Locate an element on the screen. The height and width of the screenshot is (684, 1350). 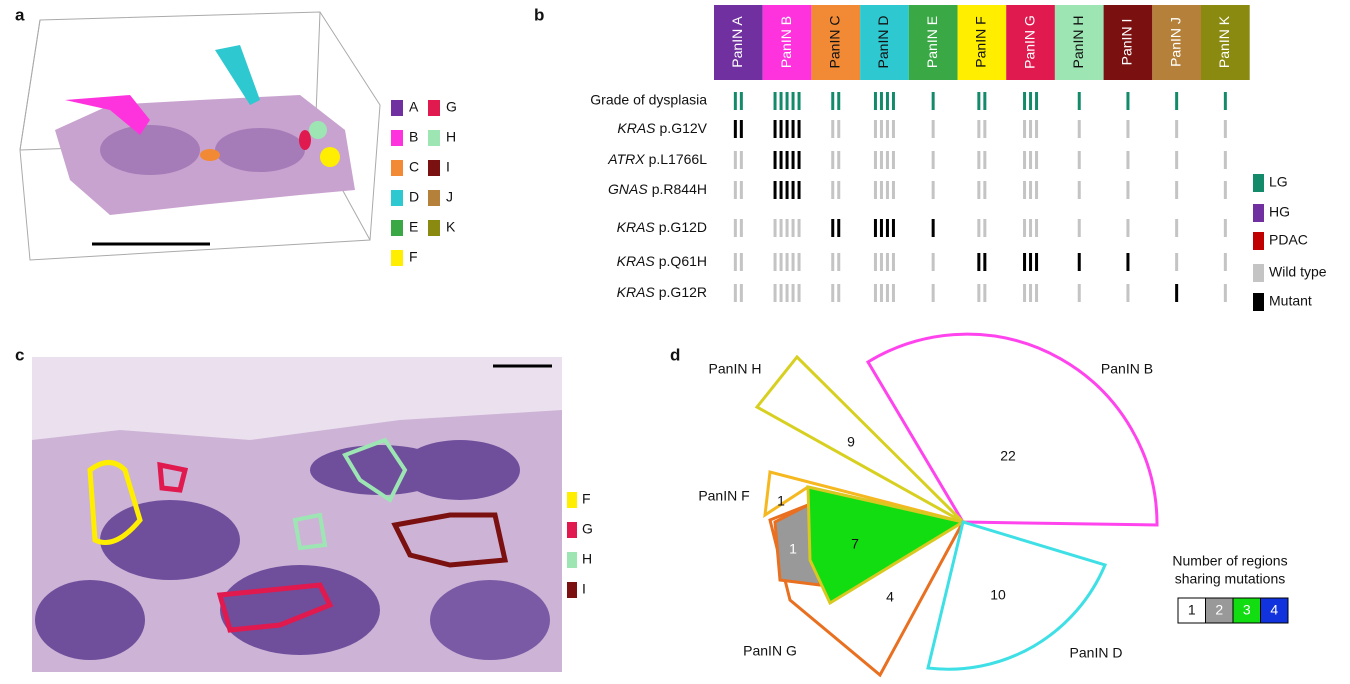
gene-name: ATRX is located at coordinates (626, 159).